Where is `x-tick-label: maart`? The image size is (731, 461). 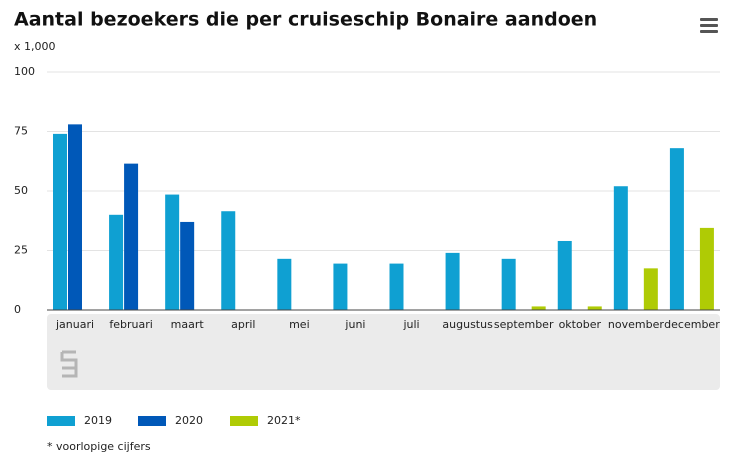 x-tick-label: maart is located at coordinates (188, 324).